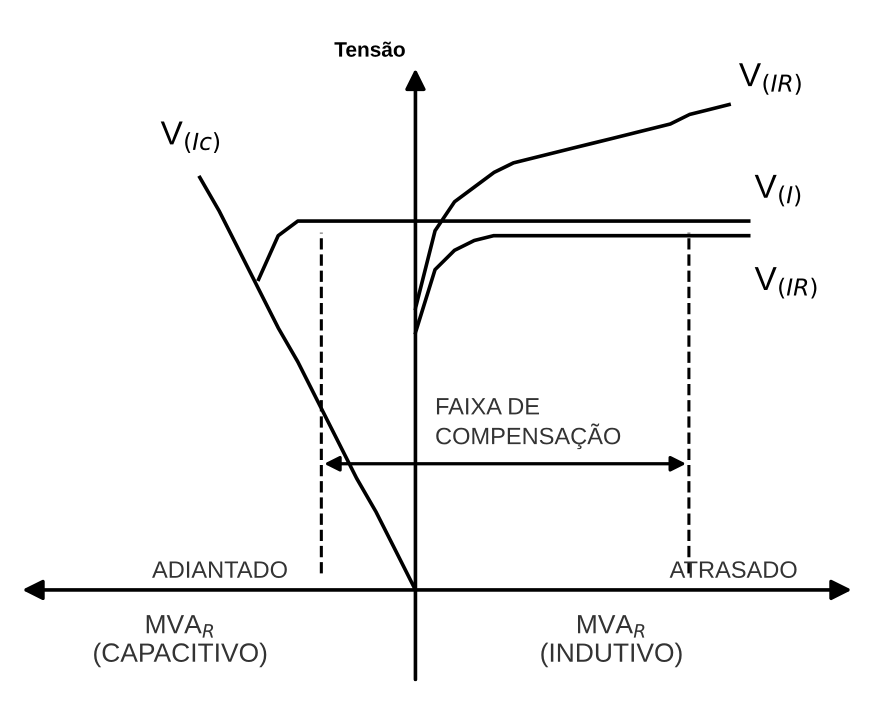 The image size is (874, 701). What do you see at coordinates (369, 49) in the screenshot?
I see `y-axis-title: Tensão` at bounding box center [369, 49].